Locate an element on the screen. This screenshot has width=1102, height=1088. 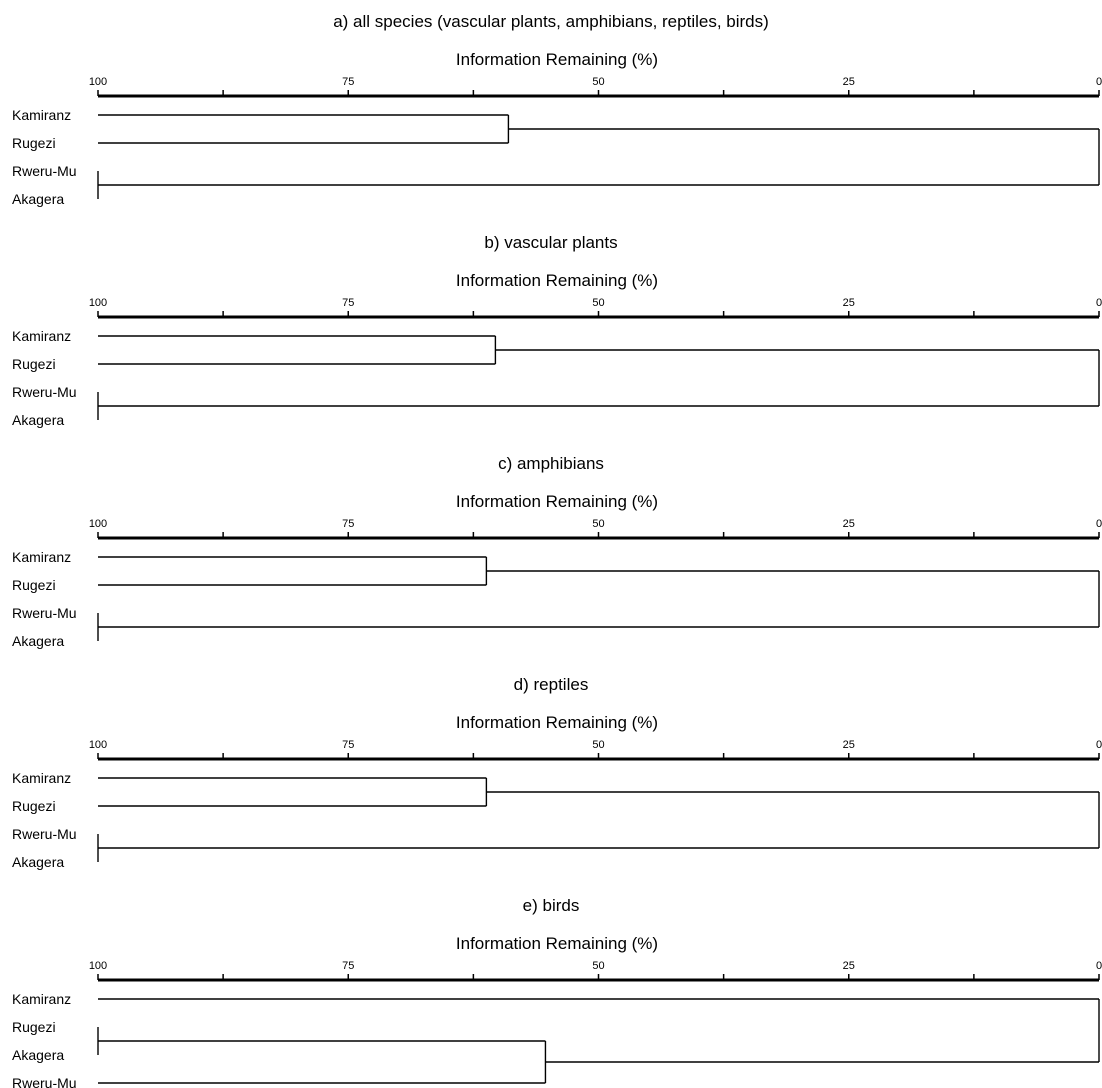
panel-title: e) birds is located at coordinates (551, 905).